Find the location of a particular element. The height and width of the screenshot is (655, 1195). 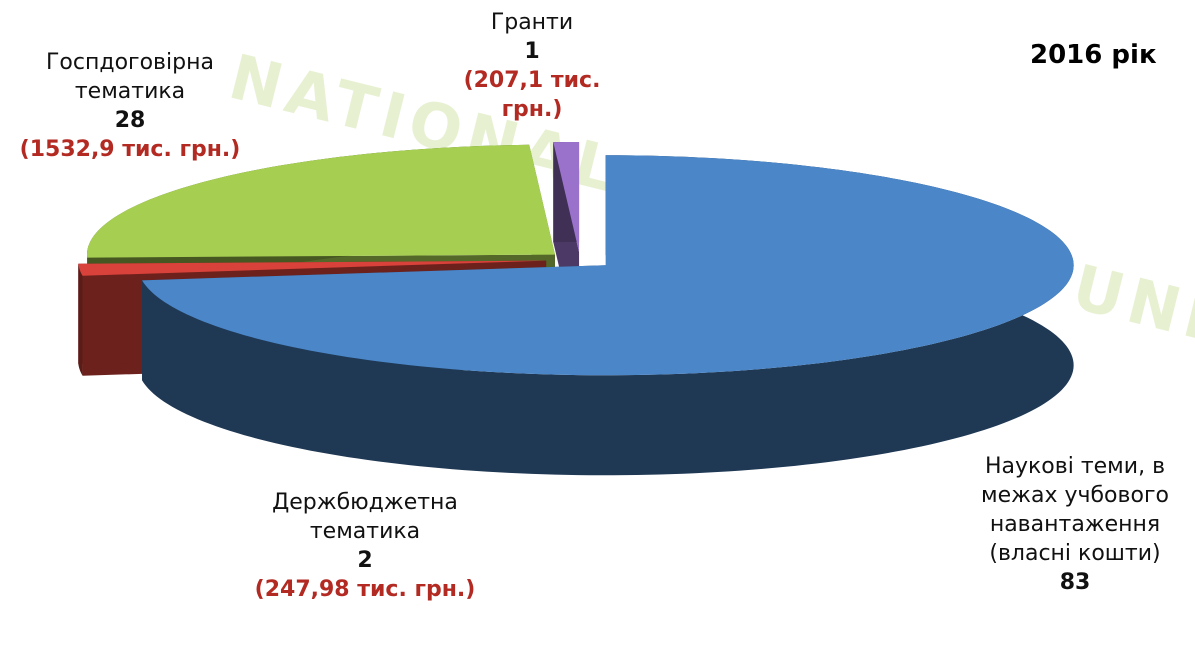

amount-label: (247,98 тис. грн.) is located at coordinates (365, 589).